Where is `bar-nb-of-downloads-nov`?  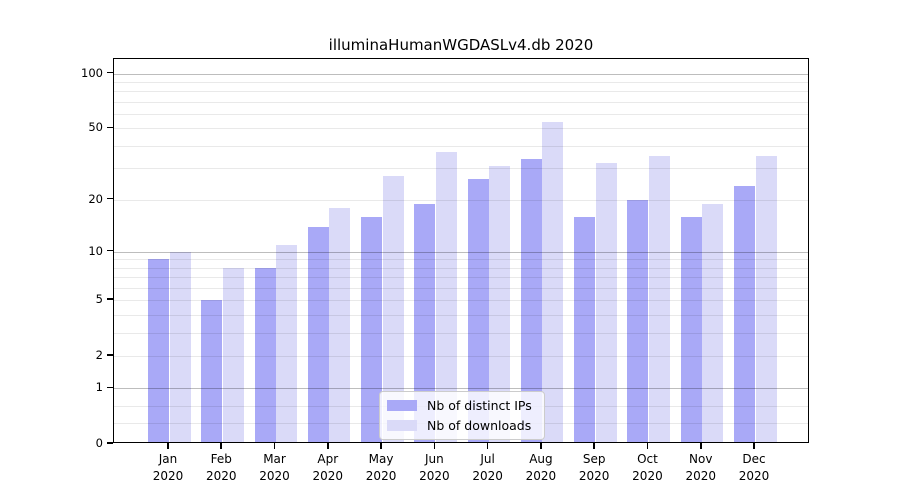 bar-nb-of-downloads-nov is located at coordinates (713, 322).